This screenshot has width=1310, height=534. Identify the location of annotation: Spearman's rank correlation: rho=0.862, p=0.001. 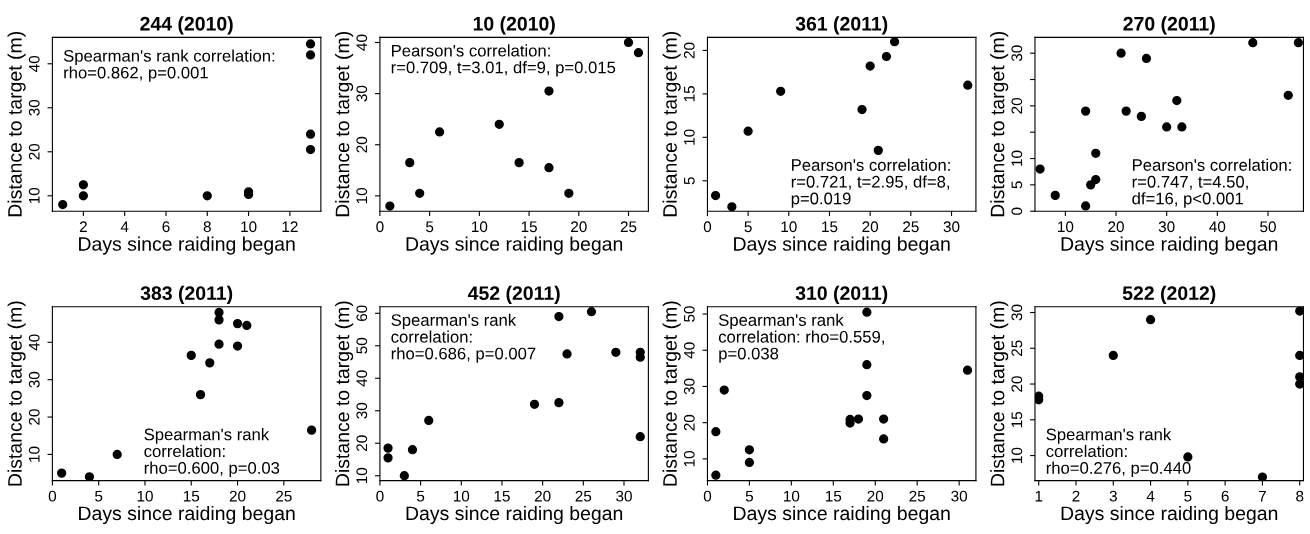
(169, 65).